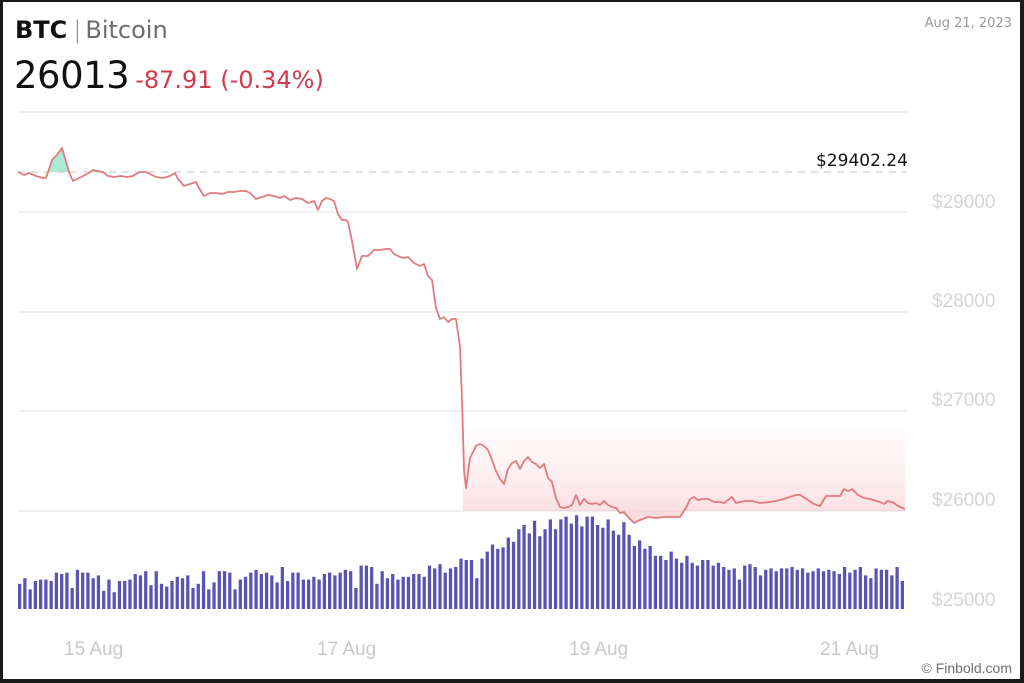 This screenshot has height=683, width=1024. What do you see at coordinates (963, 202) in the screenshot?
I see `y-tick-29000: $29000` at bounding box center [963, 202].